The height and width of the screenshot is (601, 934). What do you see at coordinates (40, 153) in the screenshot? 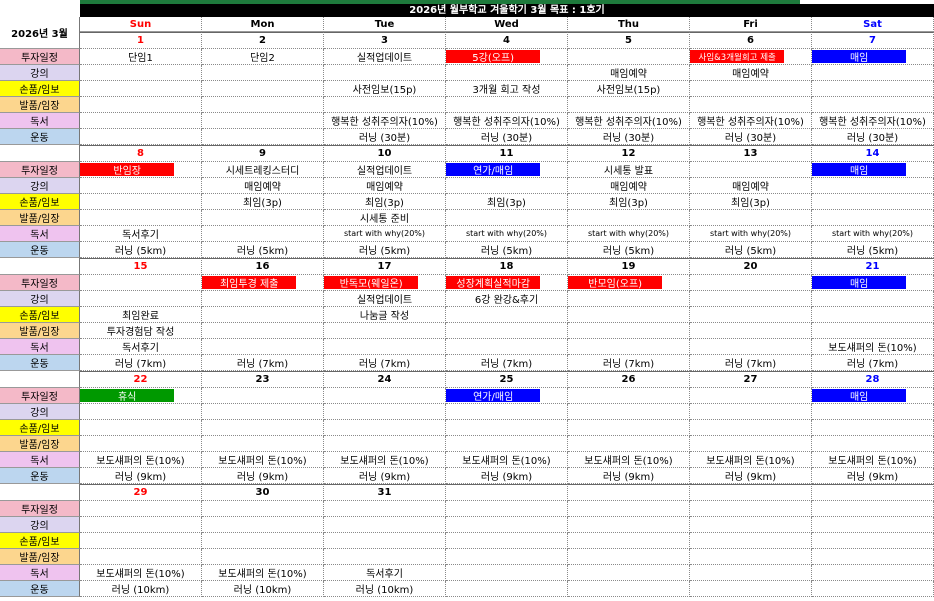
I see `date-row-label` at bounding box center [40, 153].